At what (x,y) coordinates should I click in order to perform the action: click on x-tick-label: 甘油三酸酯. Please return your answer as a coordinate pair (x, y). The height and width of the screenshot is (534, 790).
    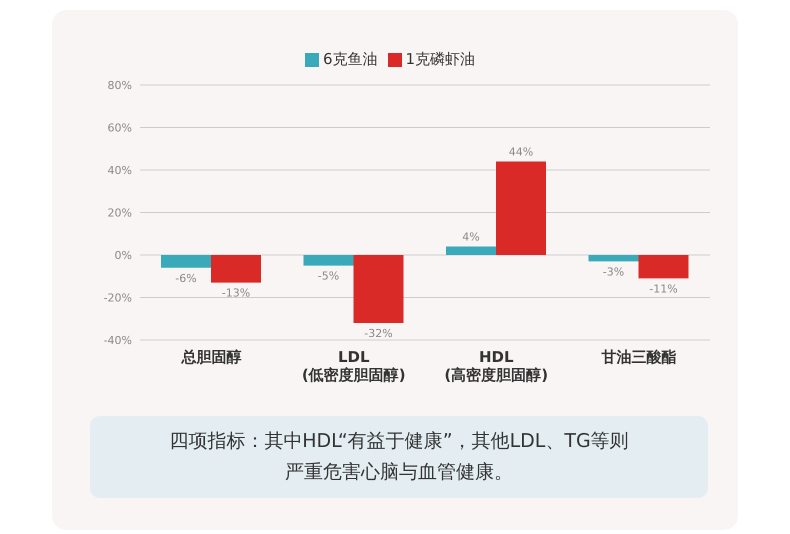
    Looking at the image, I should click on (638, 357).